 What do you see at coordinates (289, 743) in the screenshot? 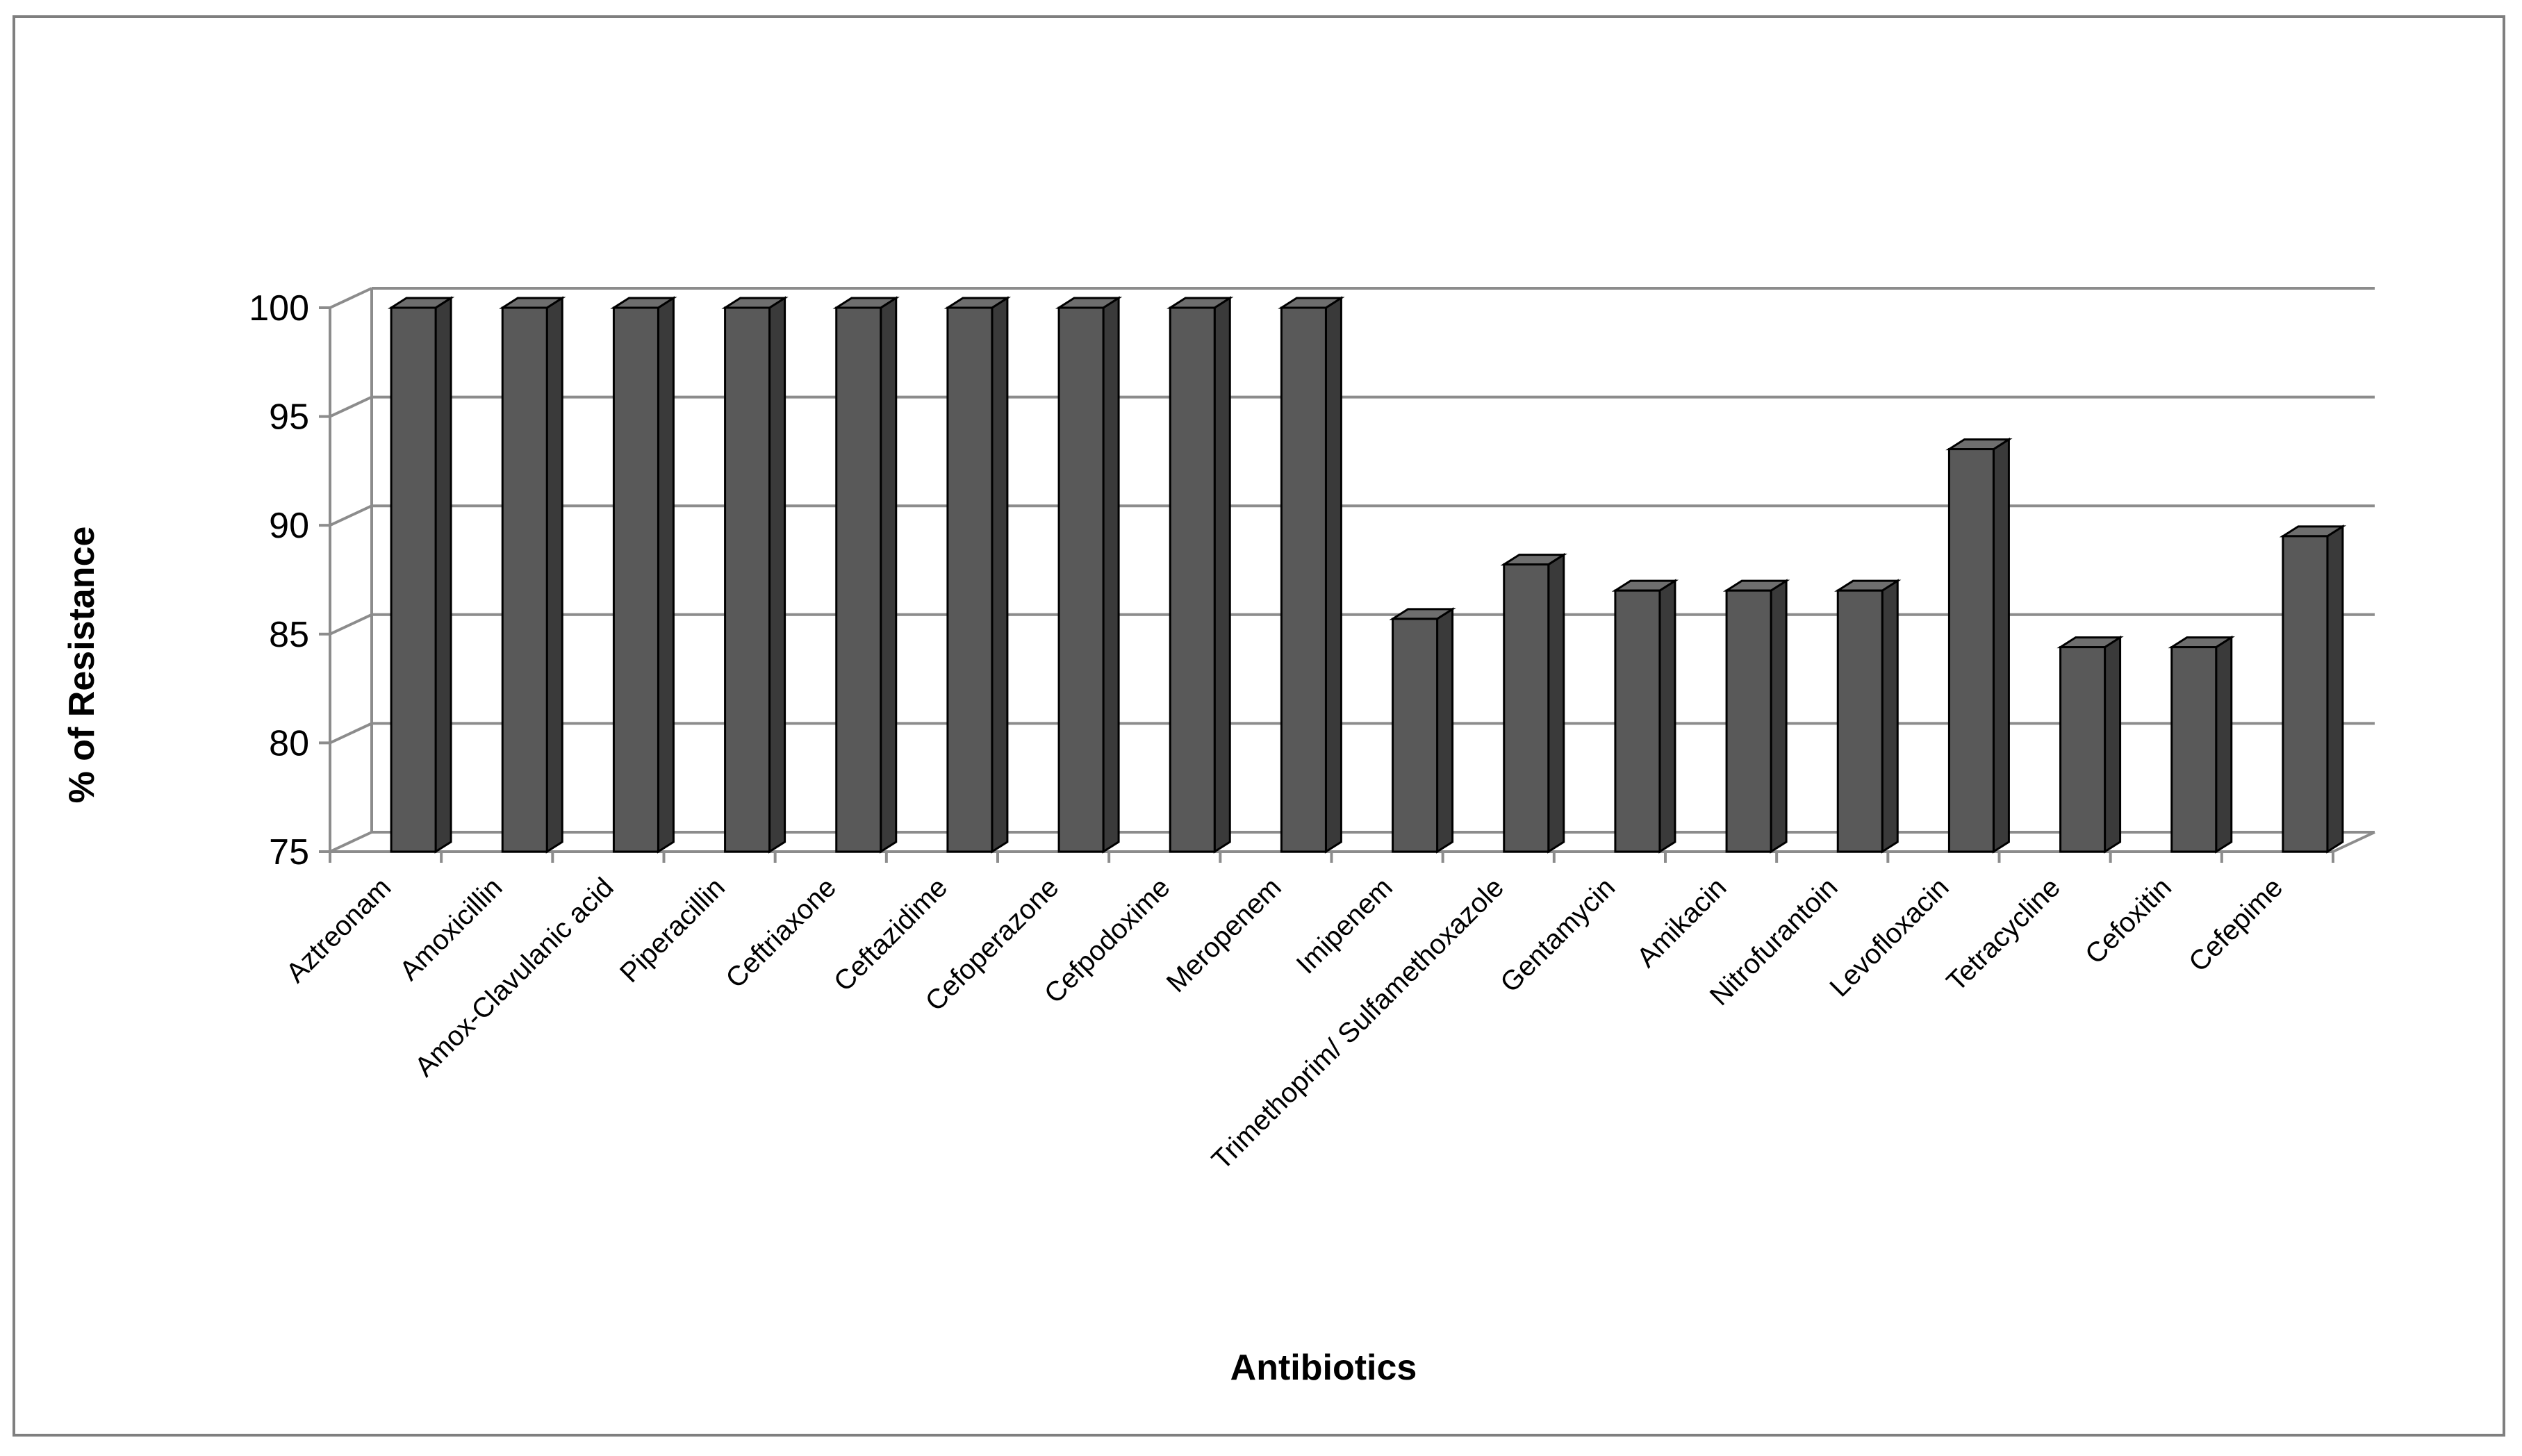
I see `y-tick-label: 80` at bounding box center [289, 743].